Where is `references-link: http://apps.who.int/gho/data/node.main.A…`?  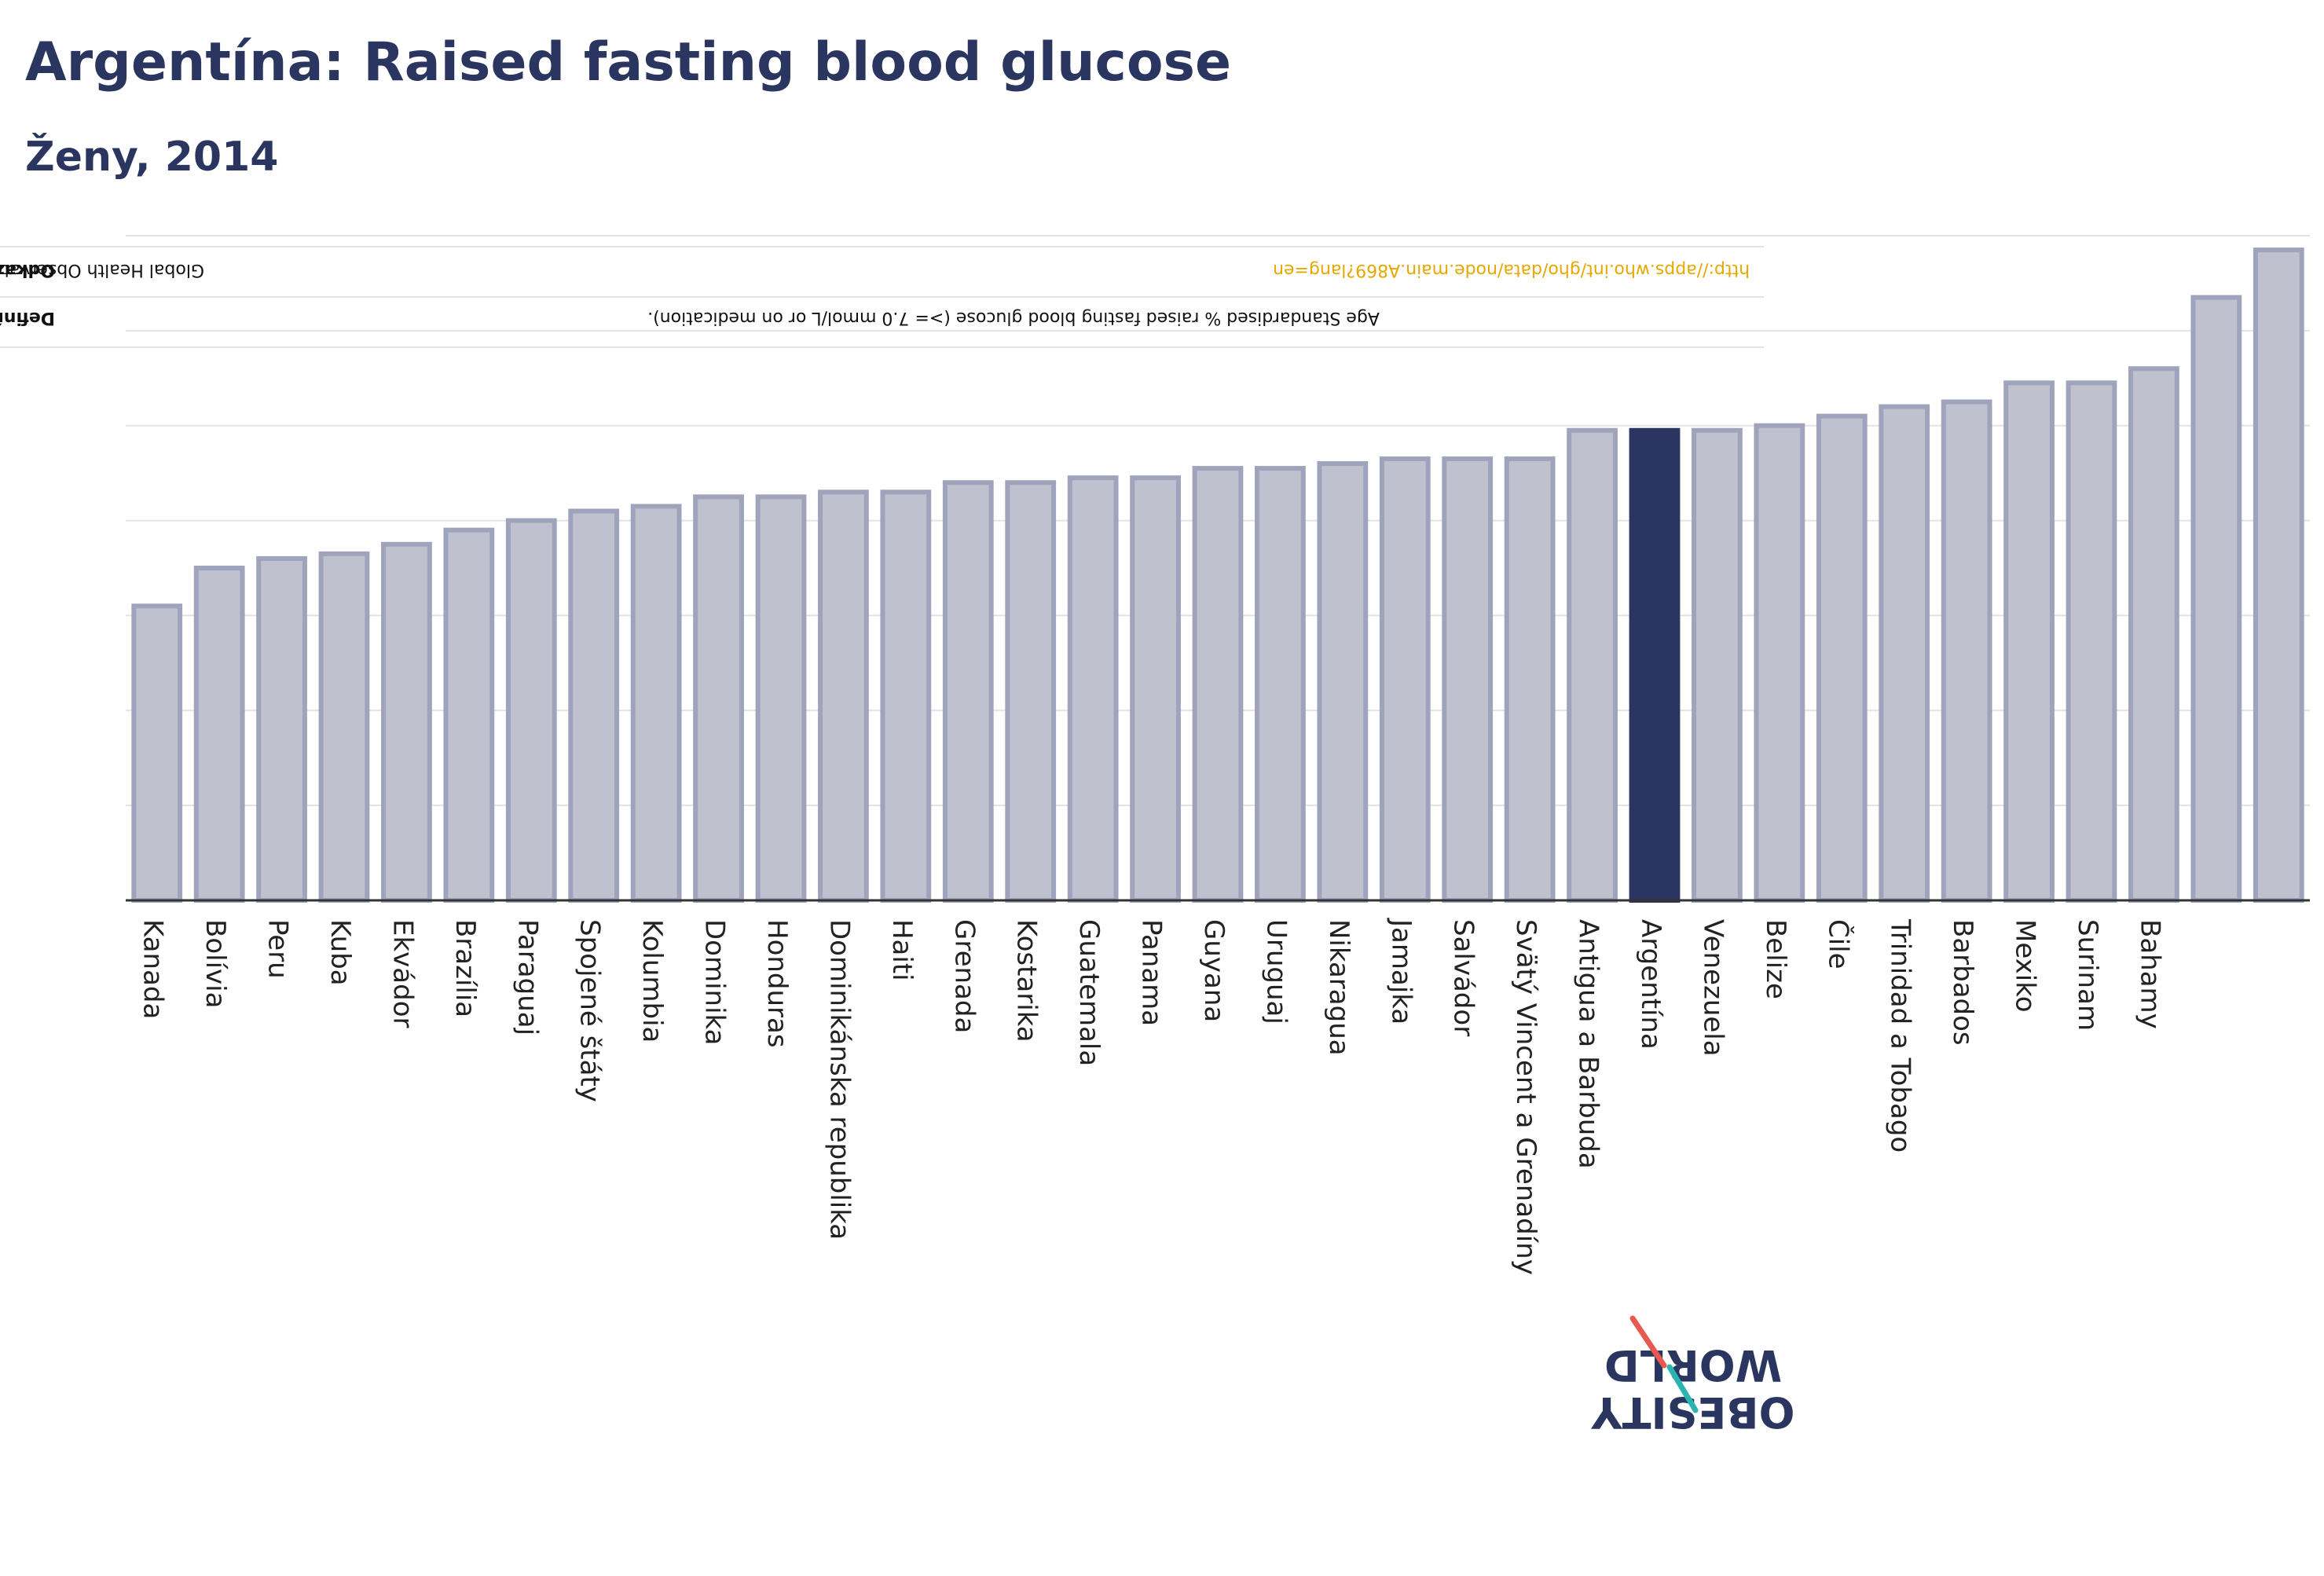
references-link: http://apps.who.int/gho/data/node.main.A… is located at coordinates (1511, 270).